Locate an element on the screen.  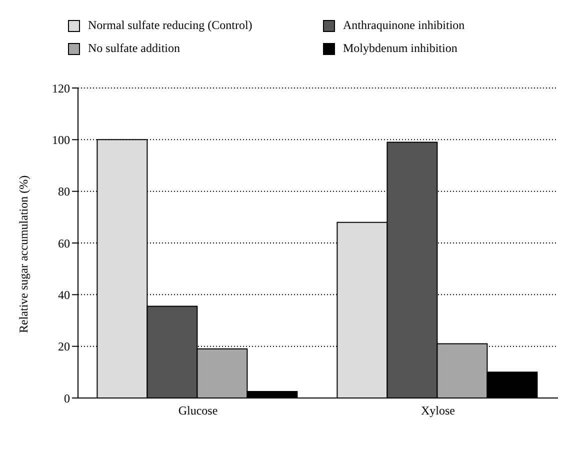
legend-label: No sulfate addition is located at coordinates (134, 48).